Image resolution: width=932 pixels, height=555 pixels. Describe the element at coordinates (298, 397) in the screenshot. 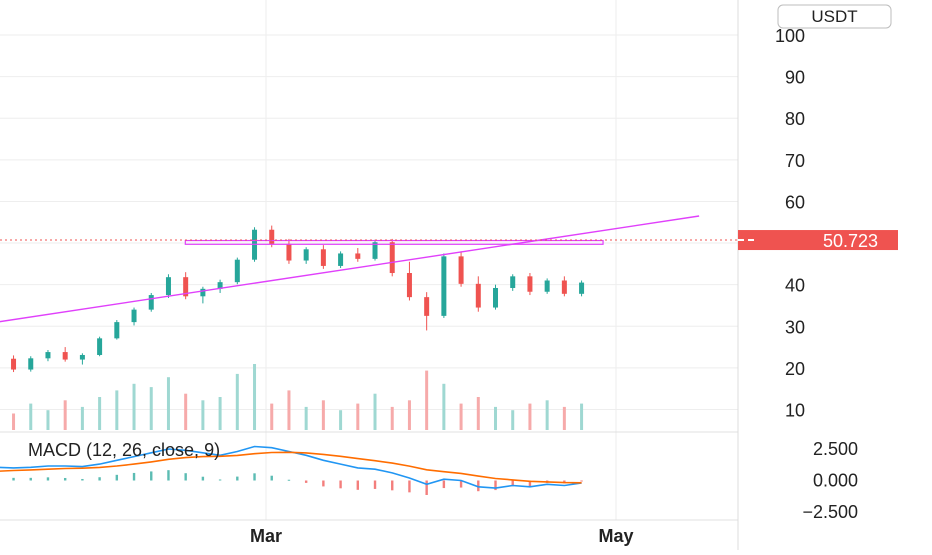

I see `volume-bars` at that location.